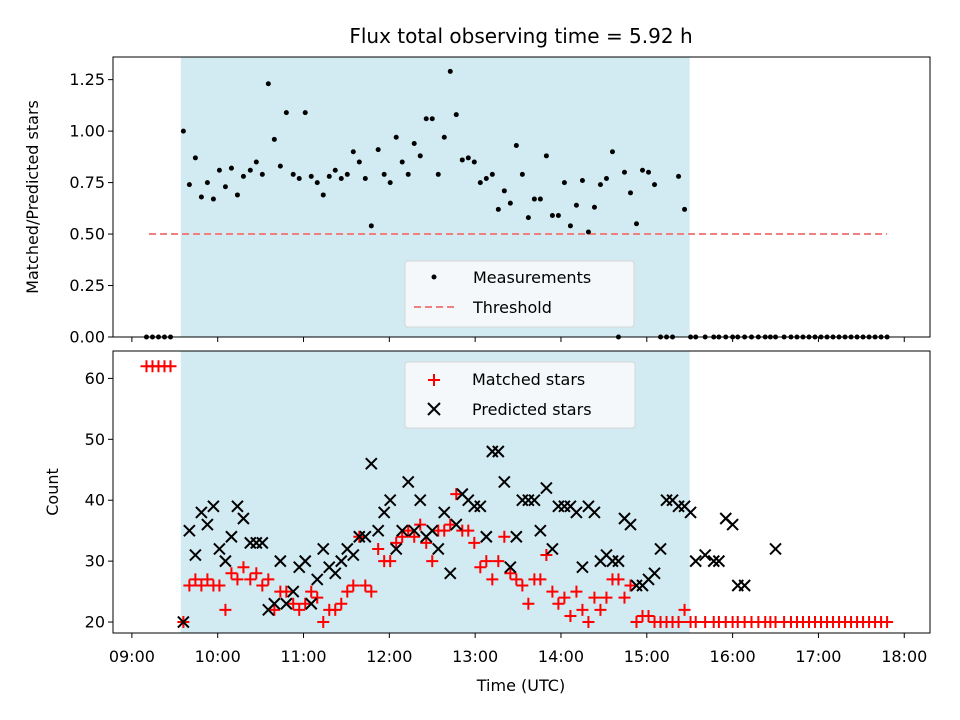 This screenshot has width=960, height=720. What do you see at coordinates (218, 656) in the screenshot?
I see `x-tick-label: 10:00` at bounding box center [218, 656].